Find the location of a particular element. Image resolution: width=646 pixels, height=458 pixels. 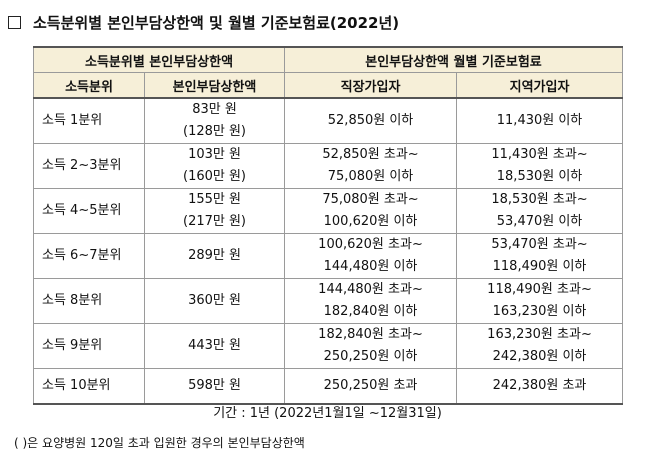

header-group-right: 본인부담상한액 월별 기준보험료 is located at coordinates (454, 59).